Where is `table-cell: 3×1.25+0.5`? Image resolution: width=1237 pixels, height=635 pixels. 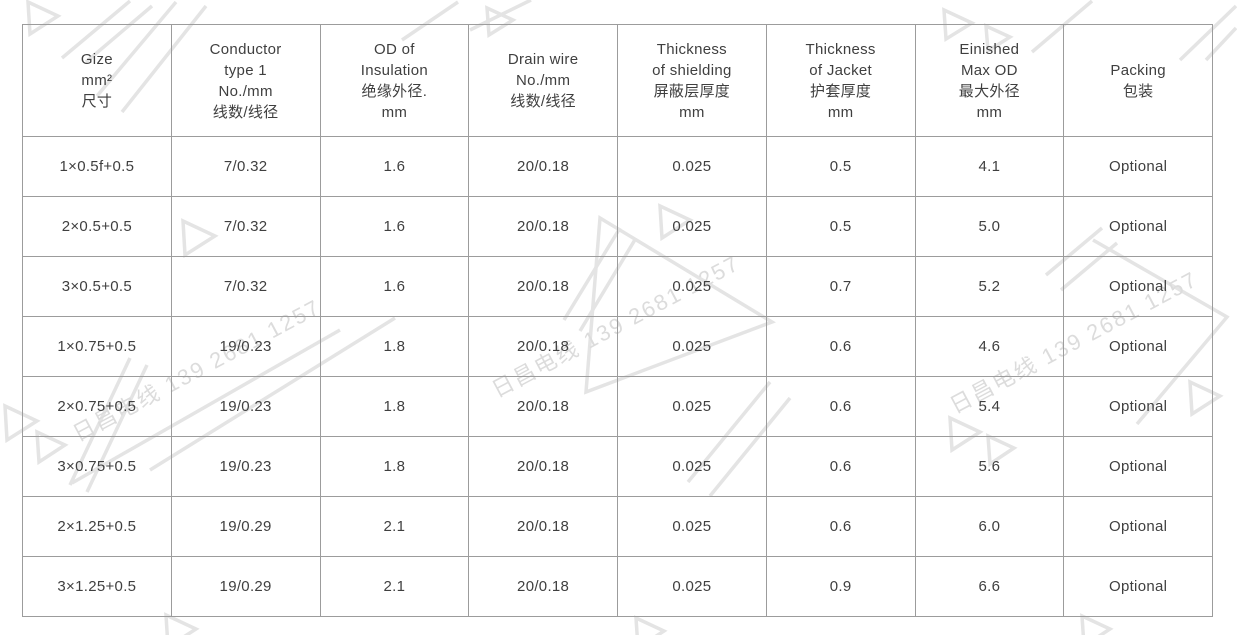
table-cell: 3×1.25+0.5 is located at coordinates (97, 586).